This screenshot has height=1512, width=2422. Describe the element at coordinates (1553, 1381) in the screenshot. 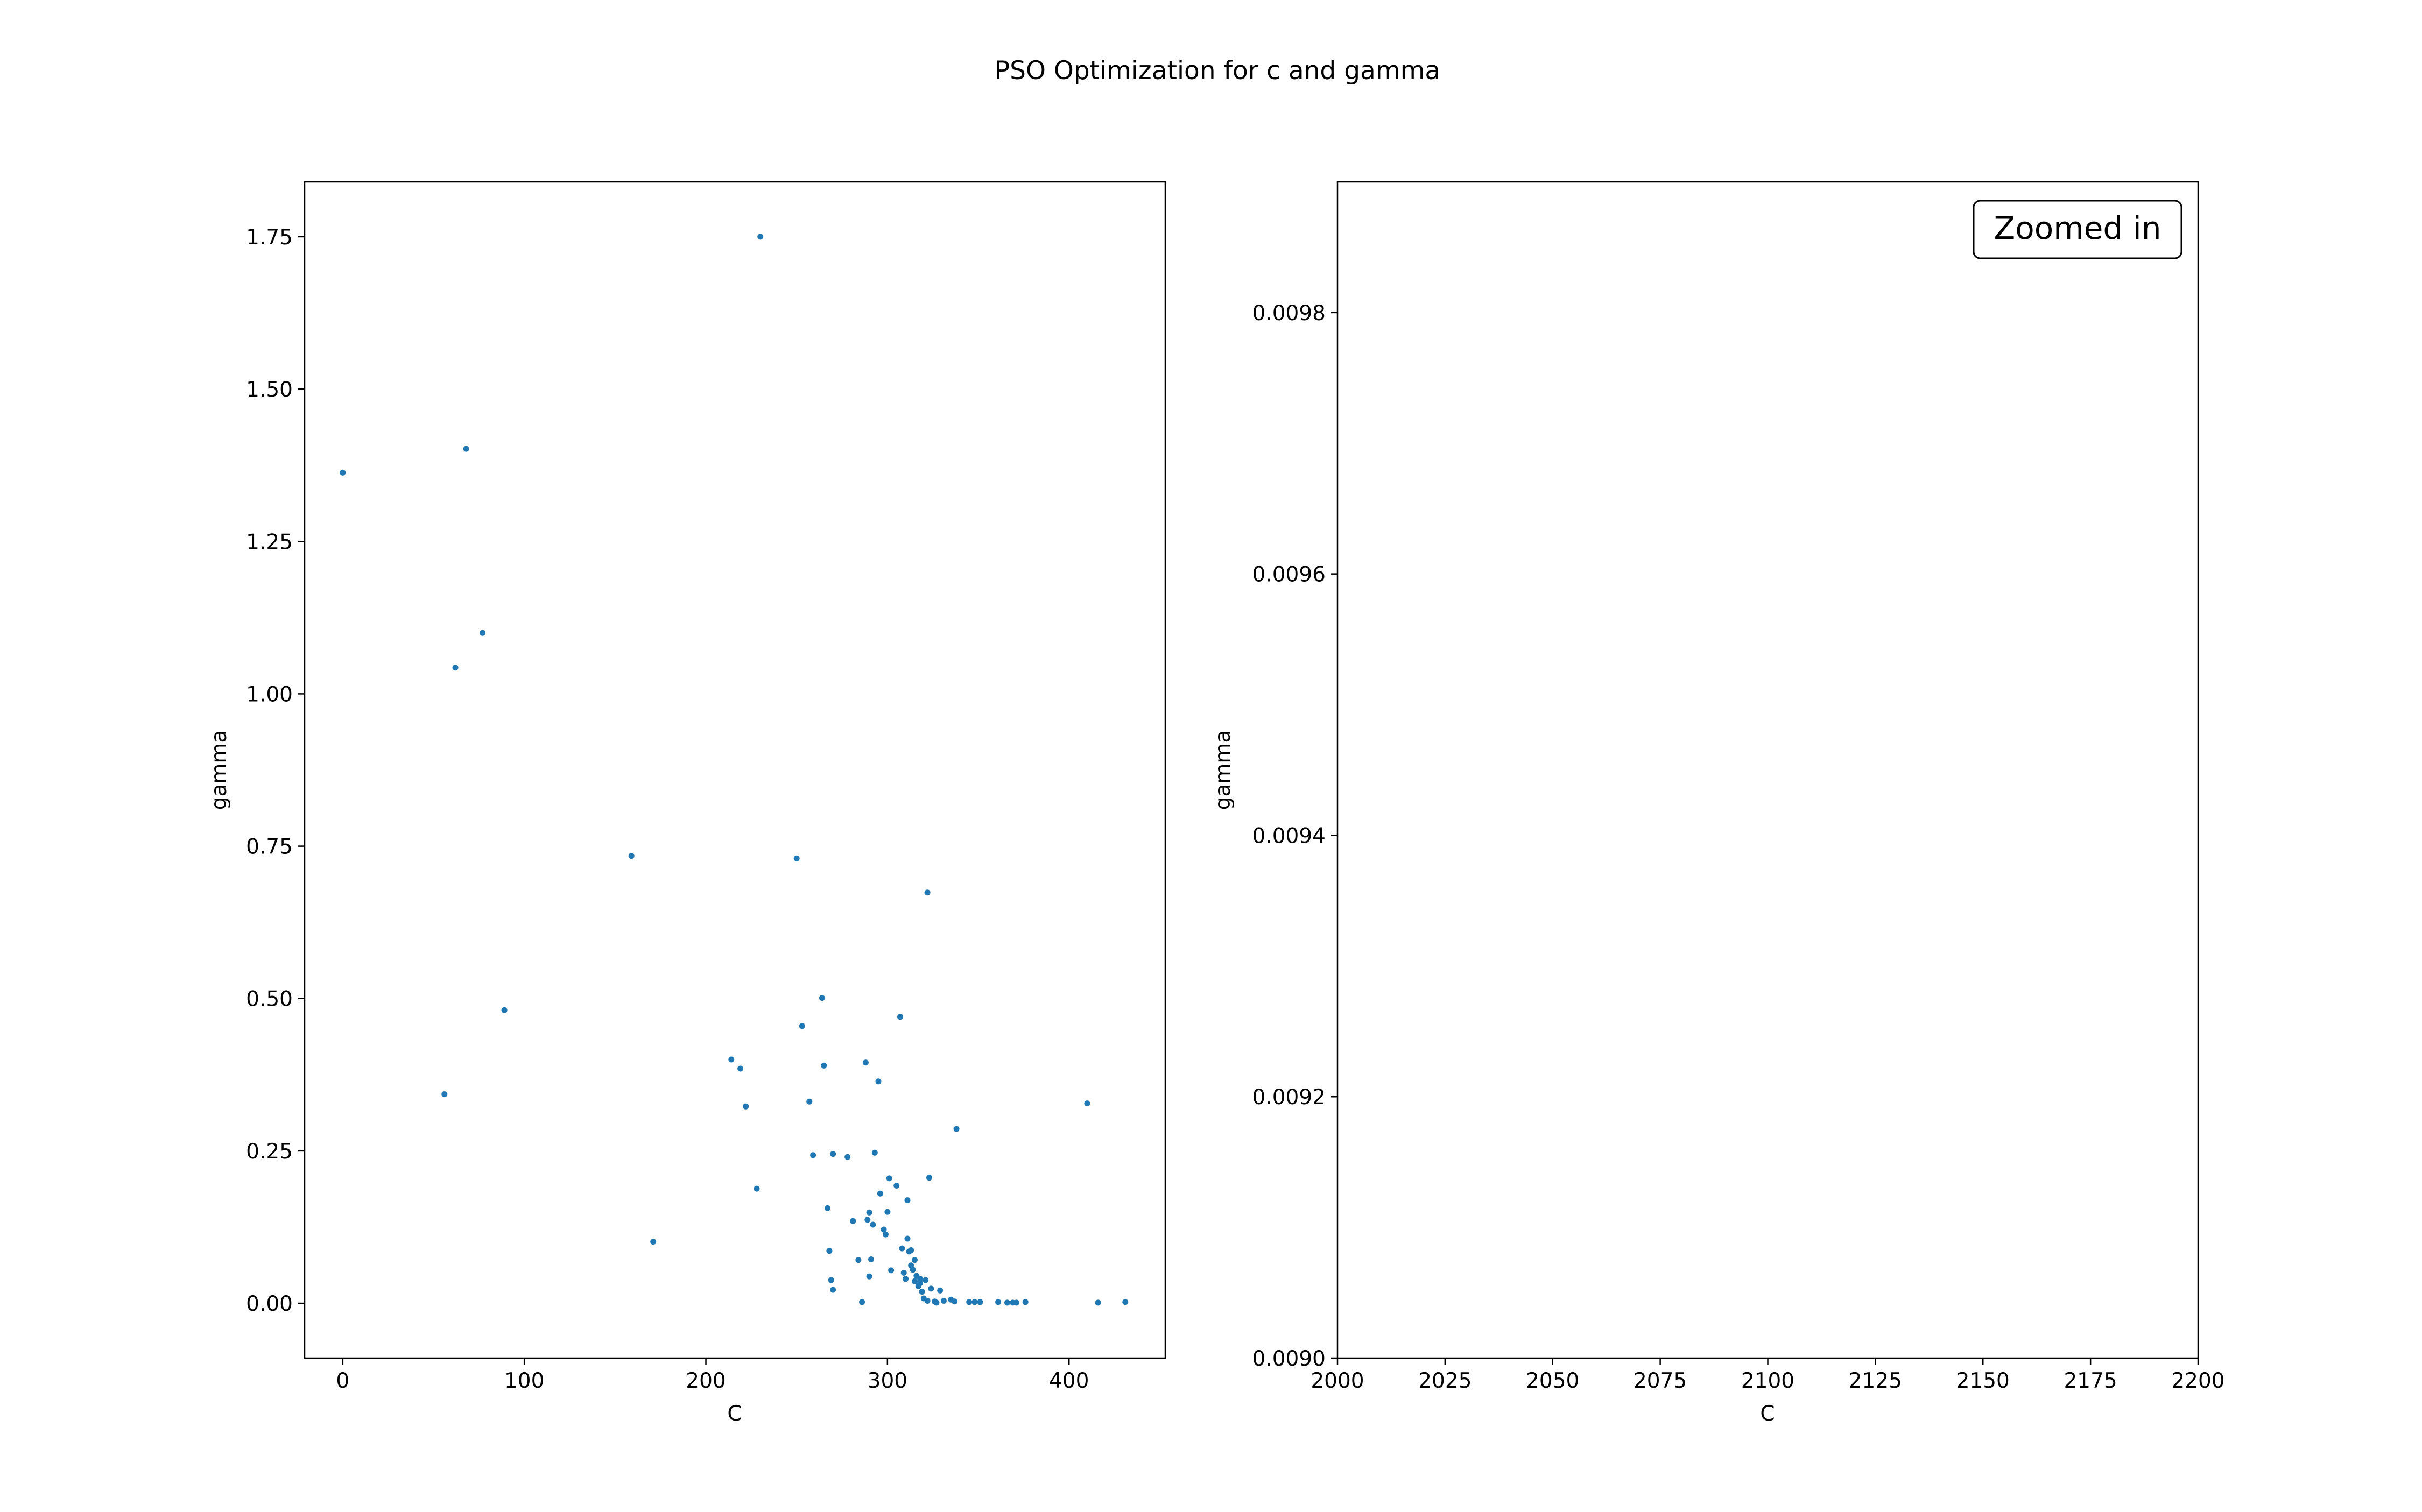

I see `x-tick-label-right-2: 2050` at that location.